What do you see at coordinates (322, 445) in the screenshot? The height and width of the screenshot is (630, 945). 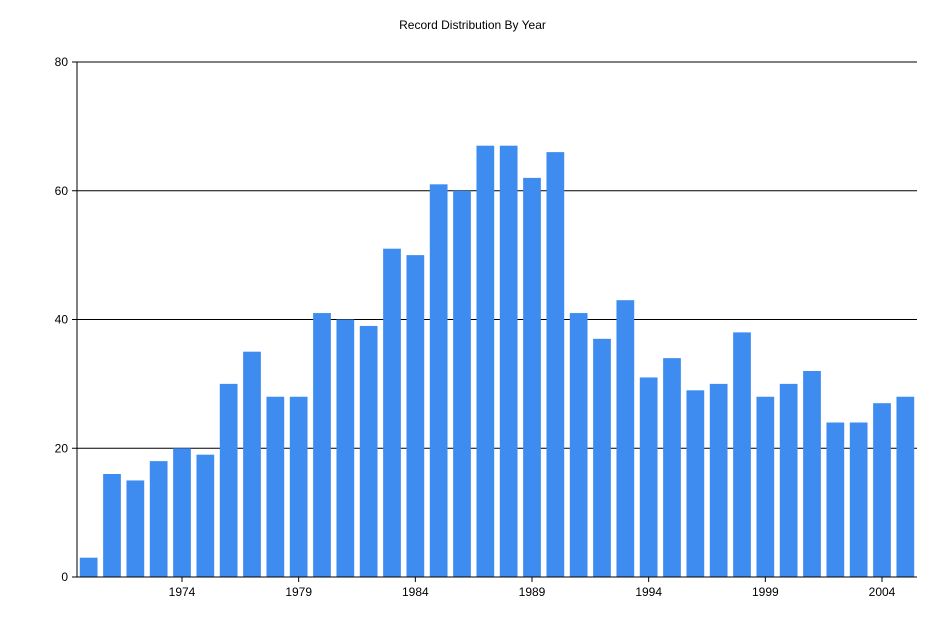 I see `bar-1980` at bounding box center [322, 445].